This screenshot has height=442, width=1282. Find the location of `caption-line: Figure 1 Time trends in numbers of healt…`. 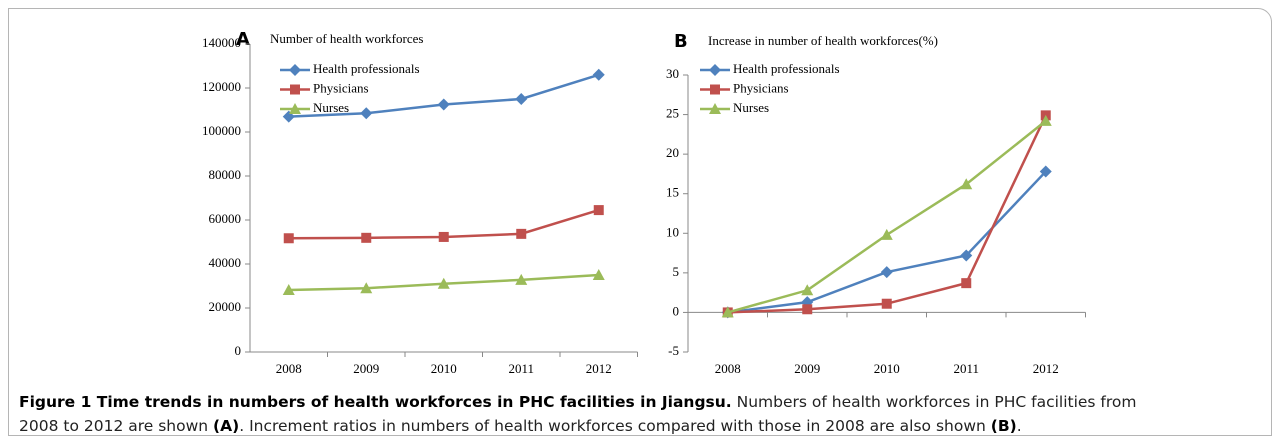

caption-line: Figure 1 Time trends in numbers of healt… is located at coordinates (644, 402).